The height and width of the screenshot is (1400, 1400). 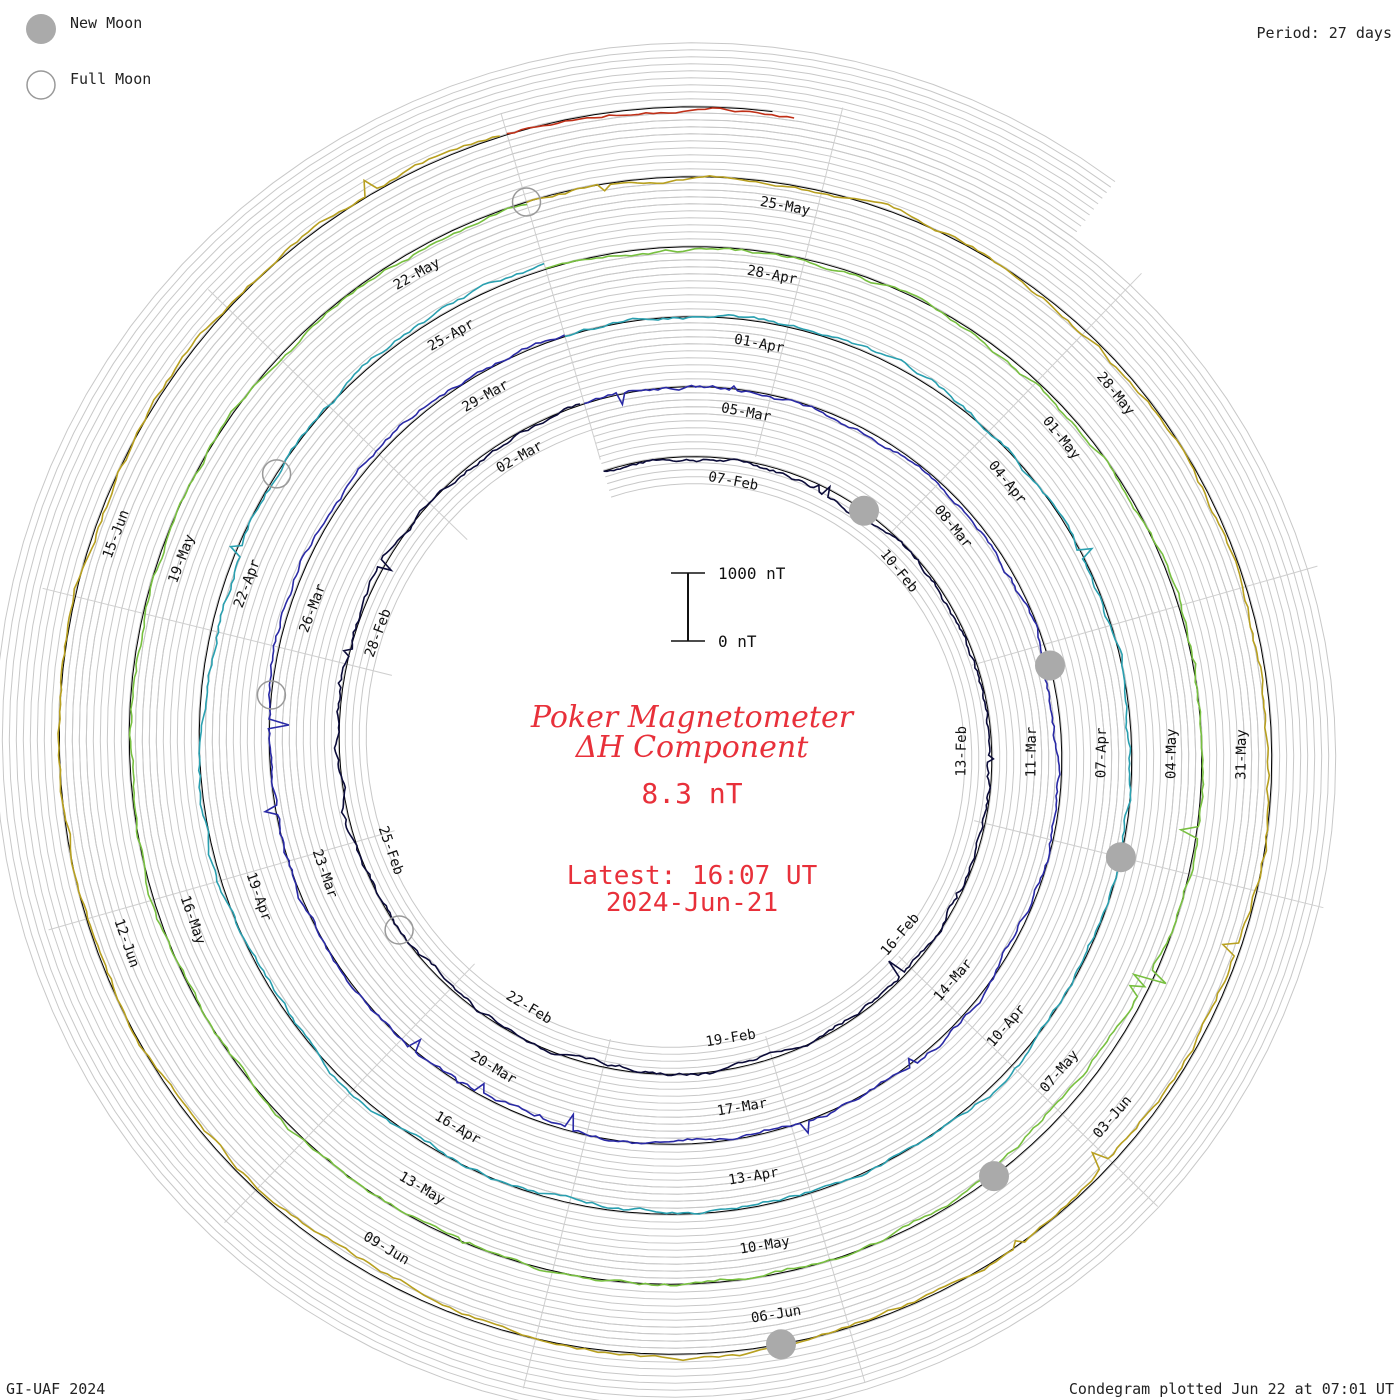 What do you see at coordinates (900, 934) in the screenshot?
I see `date-label: 16-Feb` at bounding box center [900, 934].